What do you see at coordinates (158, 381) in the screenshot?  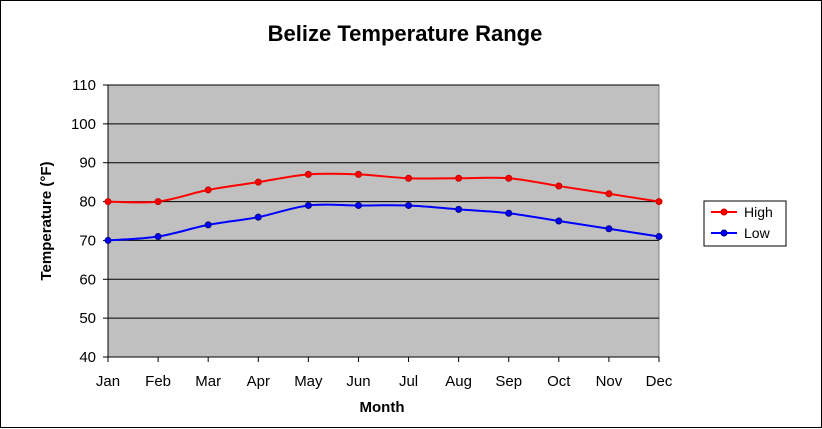 I see `x-tick-label: Feb` at bounding box center [158, 381].